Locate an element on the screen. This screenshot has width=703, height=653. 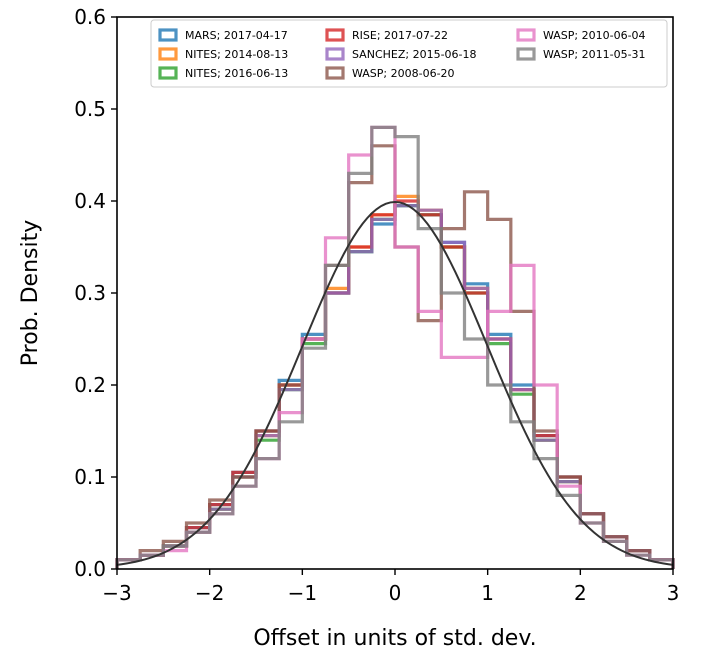
x-axis: −3 −2 −1 0 1 2 3 is located at coordinates (390, 587).